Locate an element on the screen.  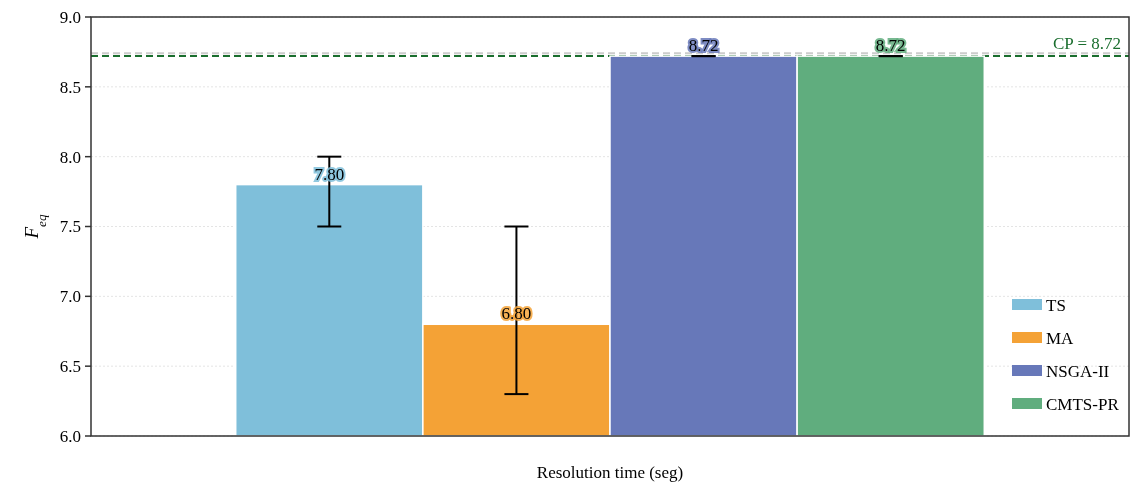
y-tick-label: 6.0 is located at coordinates (70, 436).